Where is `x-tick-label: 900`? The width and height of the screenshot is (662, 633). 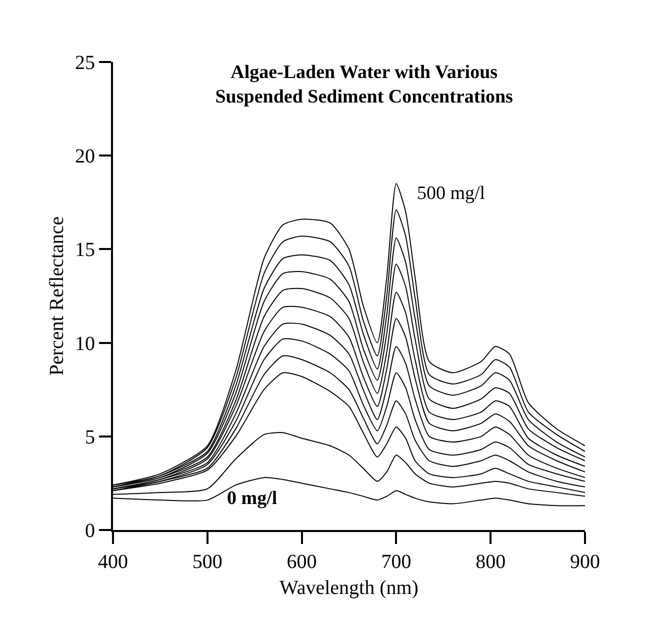
x-tick-label: 900 is located at coordinates (585, 562).